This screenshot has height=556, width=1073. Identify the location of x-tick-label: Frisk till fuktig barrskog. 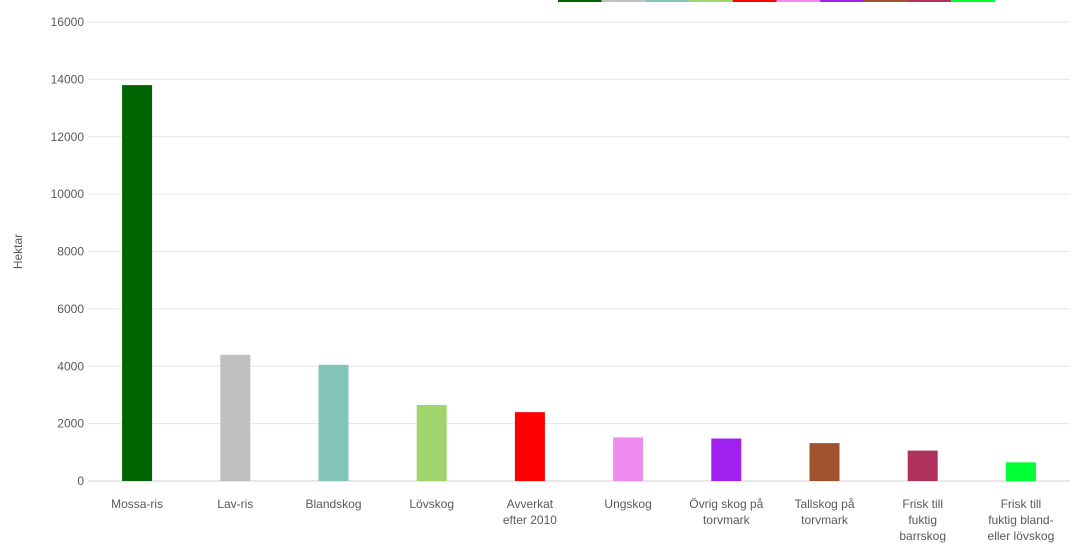
(922, 520).